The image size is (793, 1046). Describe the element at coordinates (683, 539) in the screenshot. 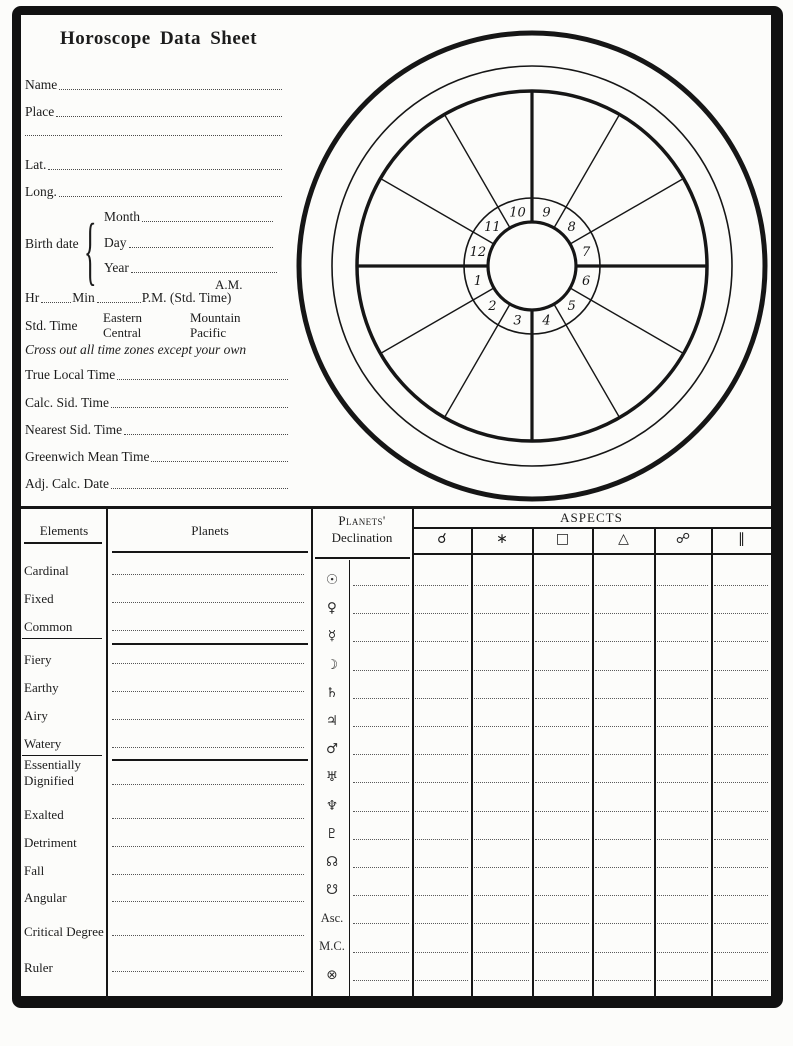

I see `opposition-icon: ☍` at that location.